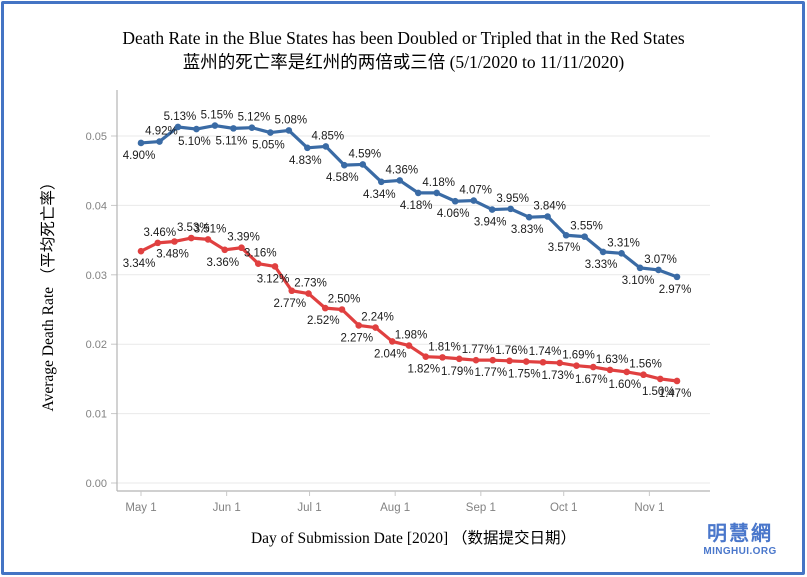 The image size is (807, 577). What do you see at coordinates (413, 538) in the screenshot?
I see `x-axis-title: Day of Submission Date [2020] （数据提交日期）` at bounding box center [413, 538].